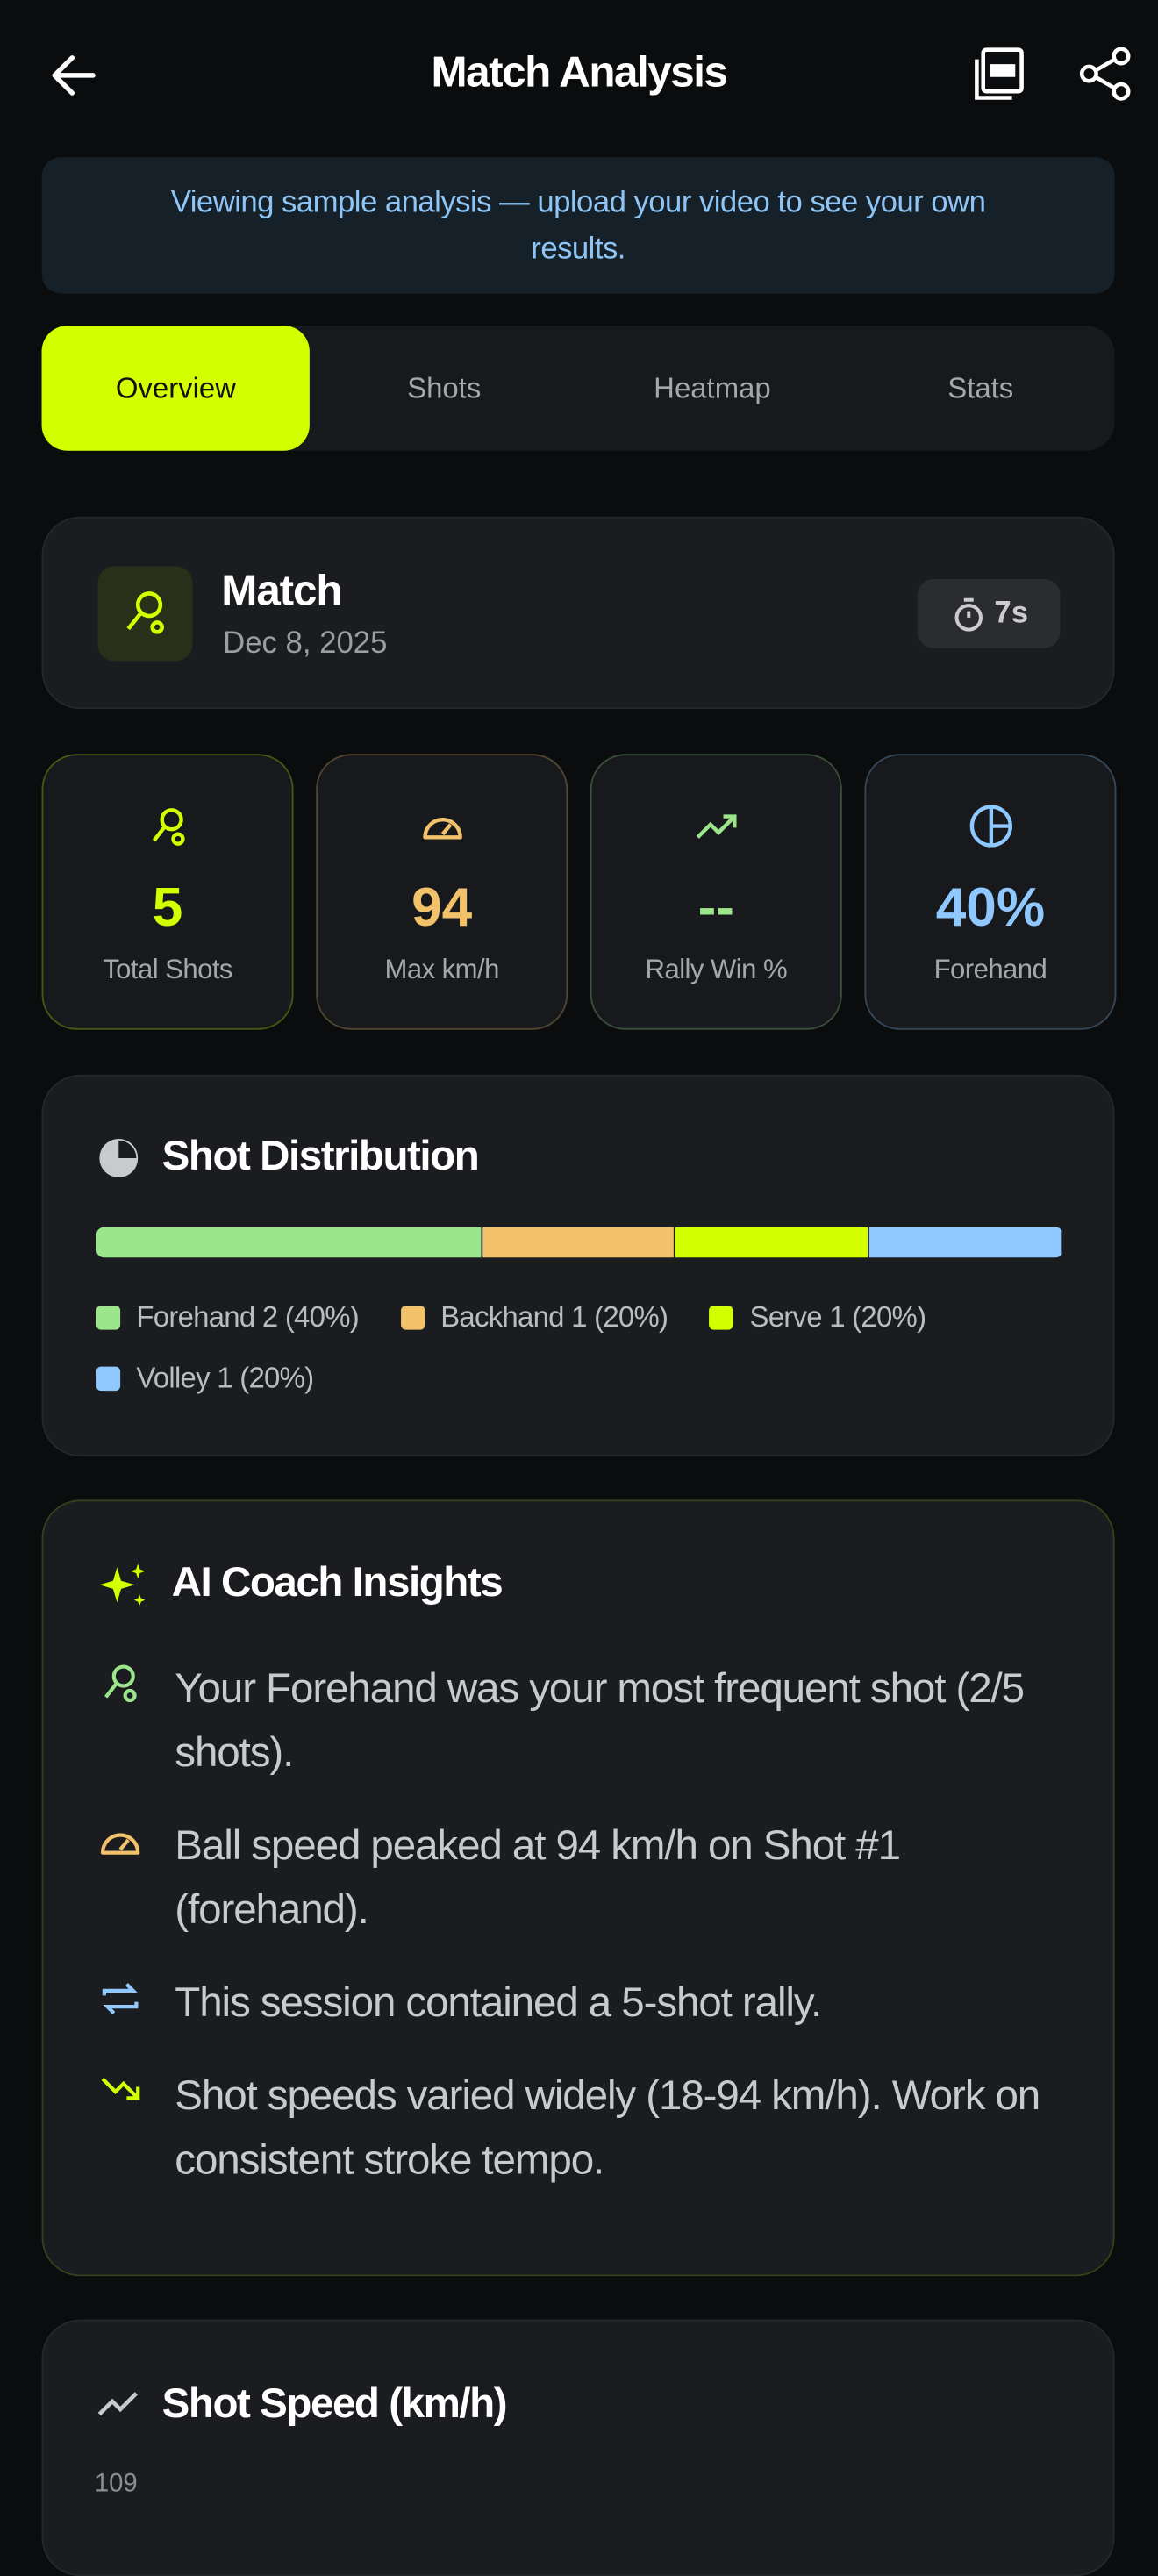  Describe the element at coordinates (990, 969) in the screenshot. I see `stat-label: Forehand` at that location.